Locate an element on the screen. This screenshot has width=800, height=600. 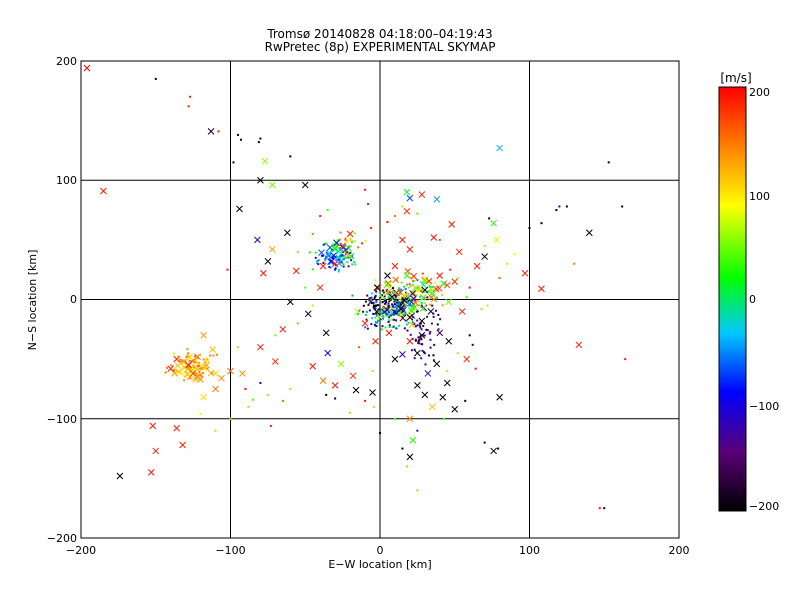
y-tick-label: 0 is located at coordinates (73, 299).